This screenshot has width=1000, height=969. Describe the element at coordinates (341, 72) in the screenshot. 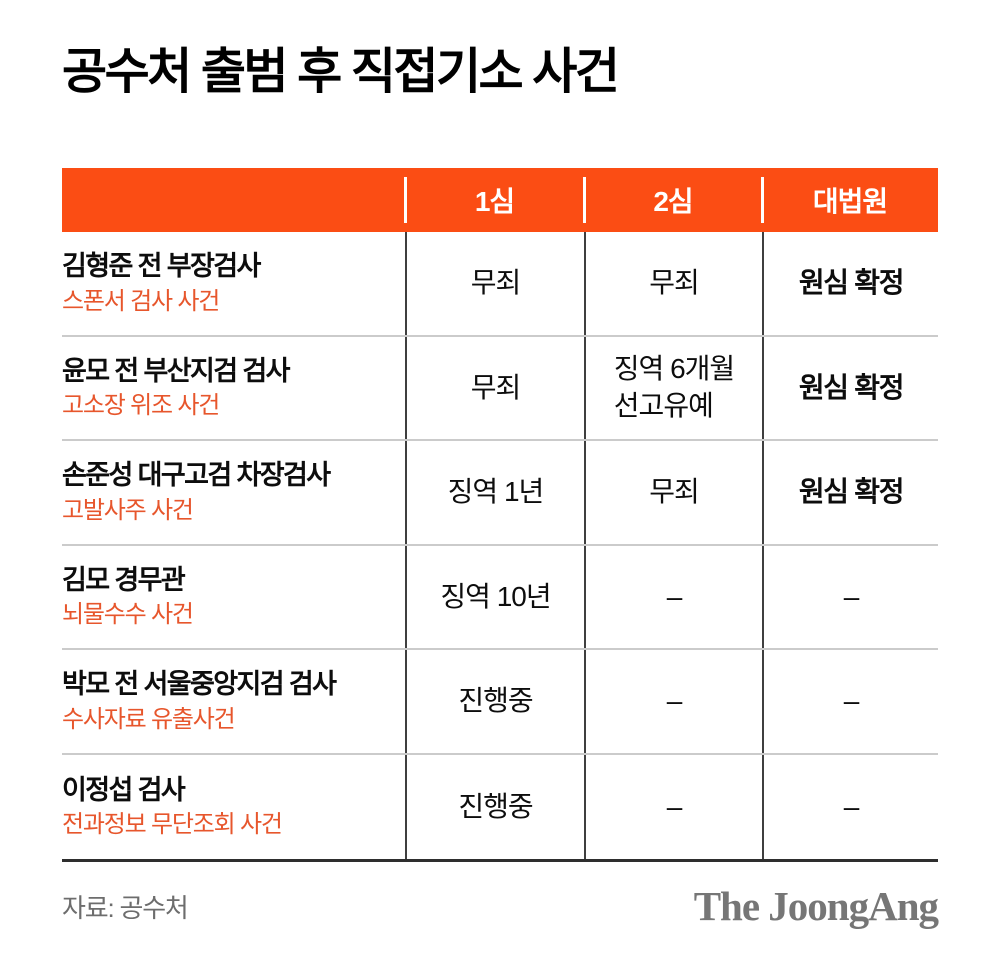

I see `page-title: 공수처 출범 후 직접기소 사건` at that location.